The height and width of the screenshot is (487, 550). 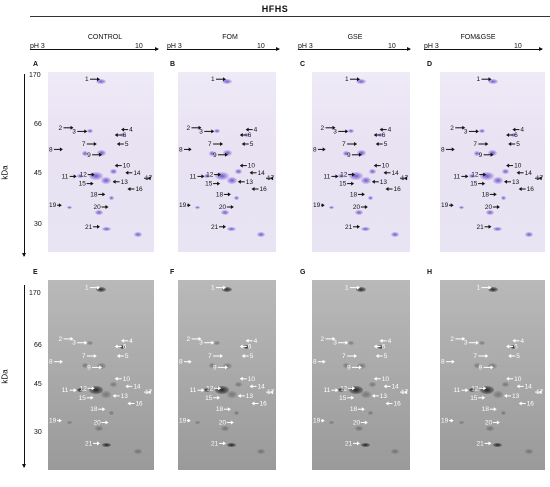 What do you see at coordinates (431, 46) in the screenshot?
I see `ph-start-4: pH 3` at bounding box center [431, 46].